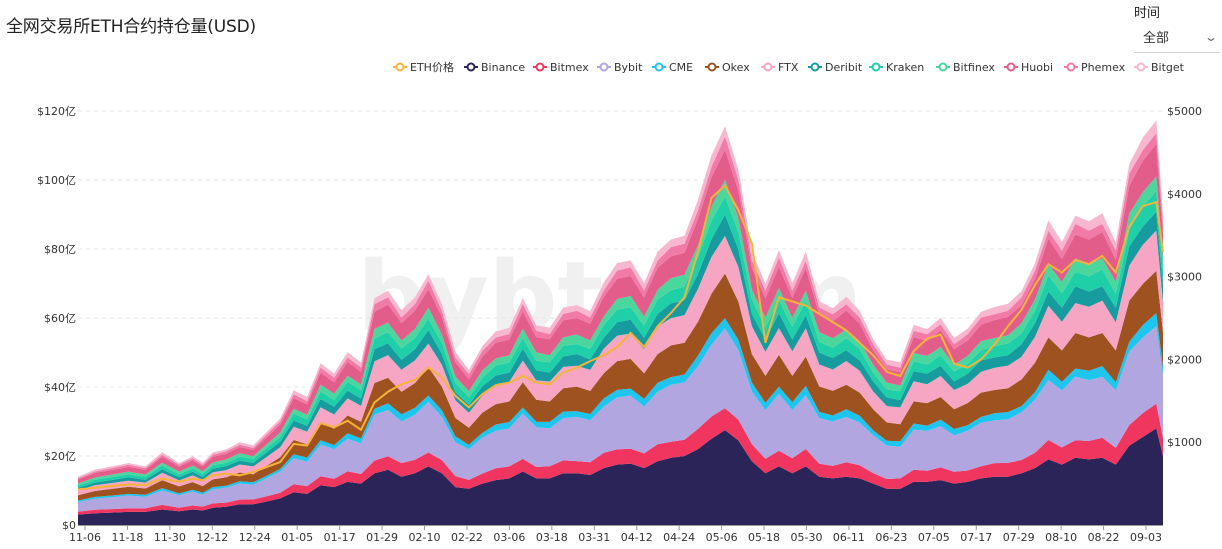  I want to click on legend-item-phemex: Phemex, so click(1095, 67).